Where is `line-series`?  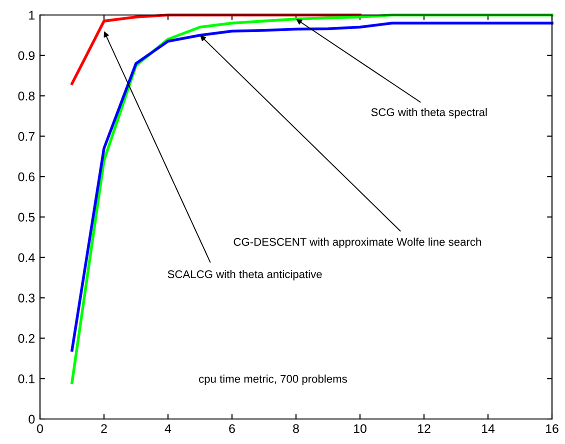
line-series is located at coordinates (216, 50).